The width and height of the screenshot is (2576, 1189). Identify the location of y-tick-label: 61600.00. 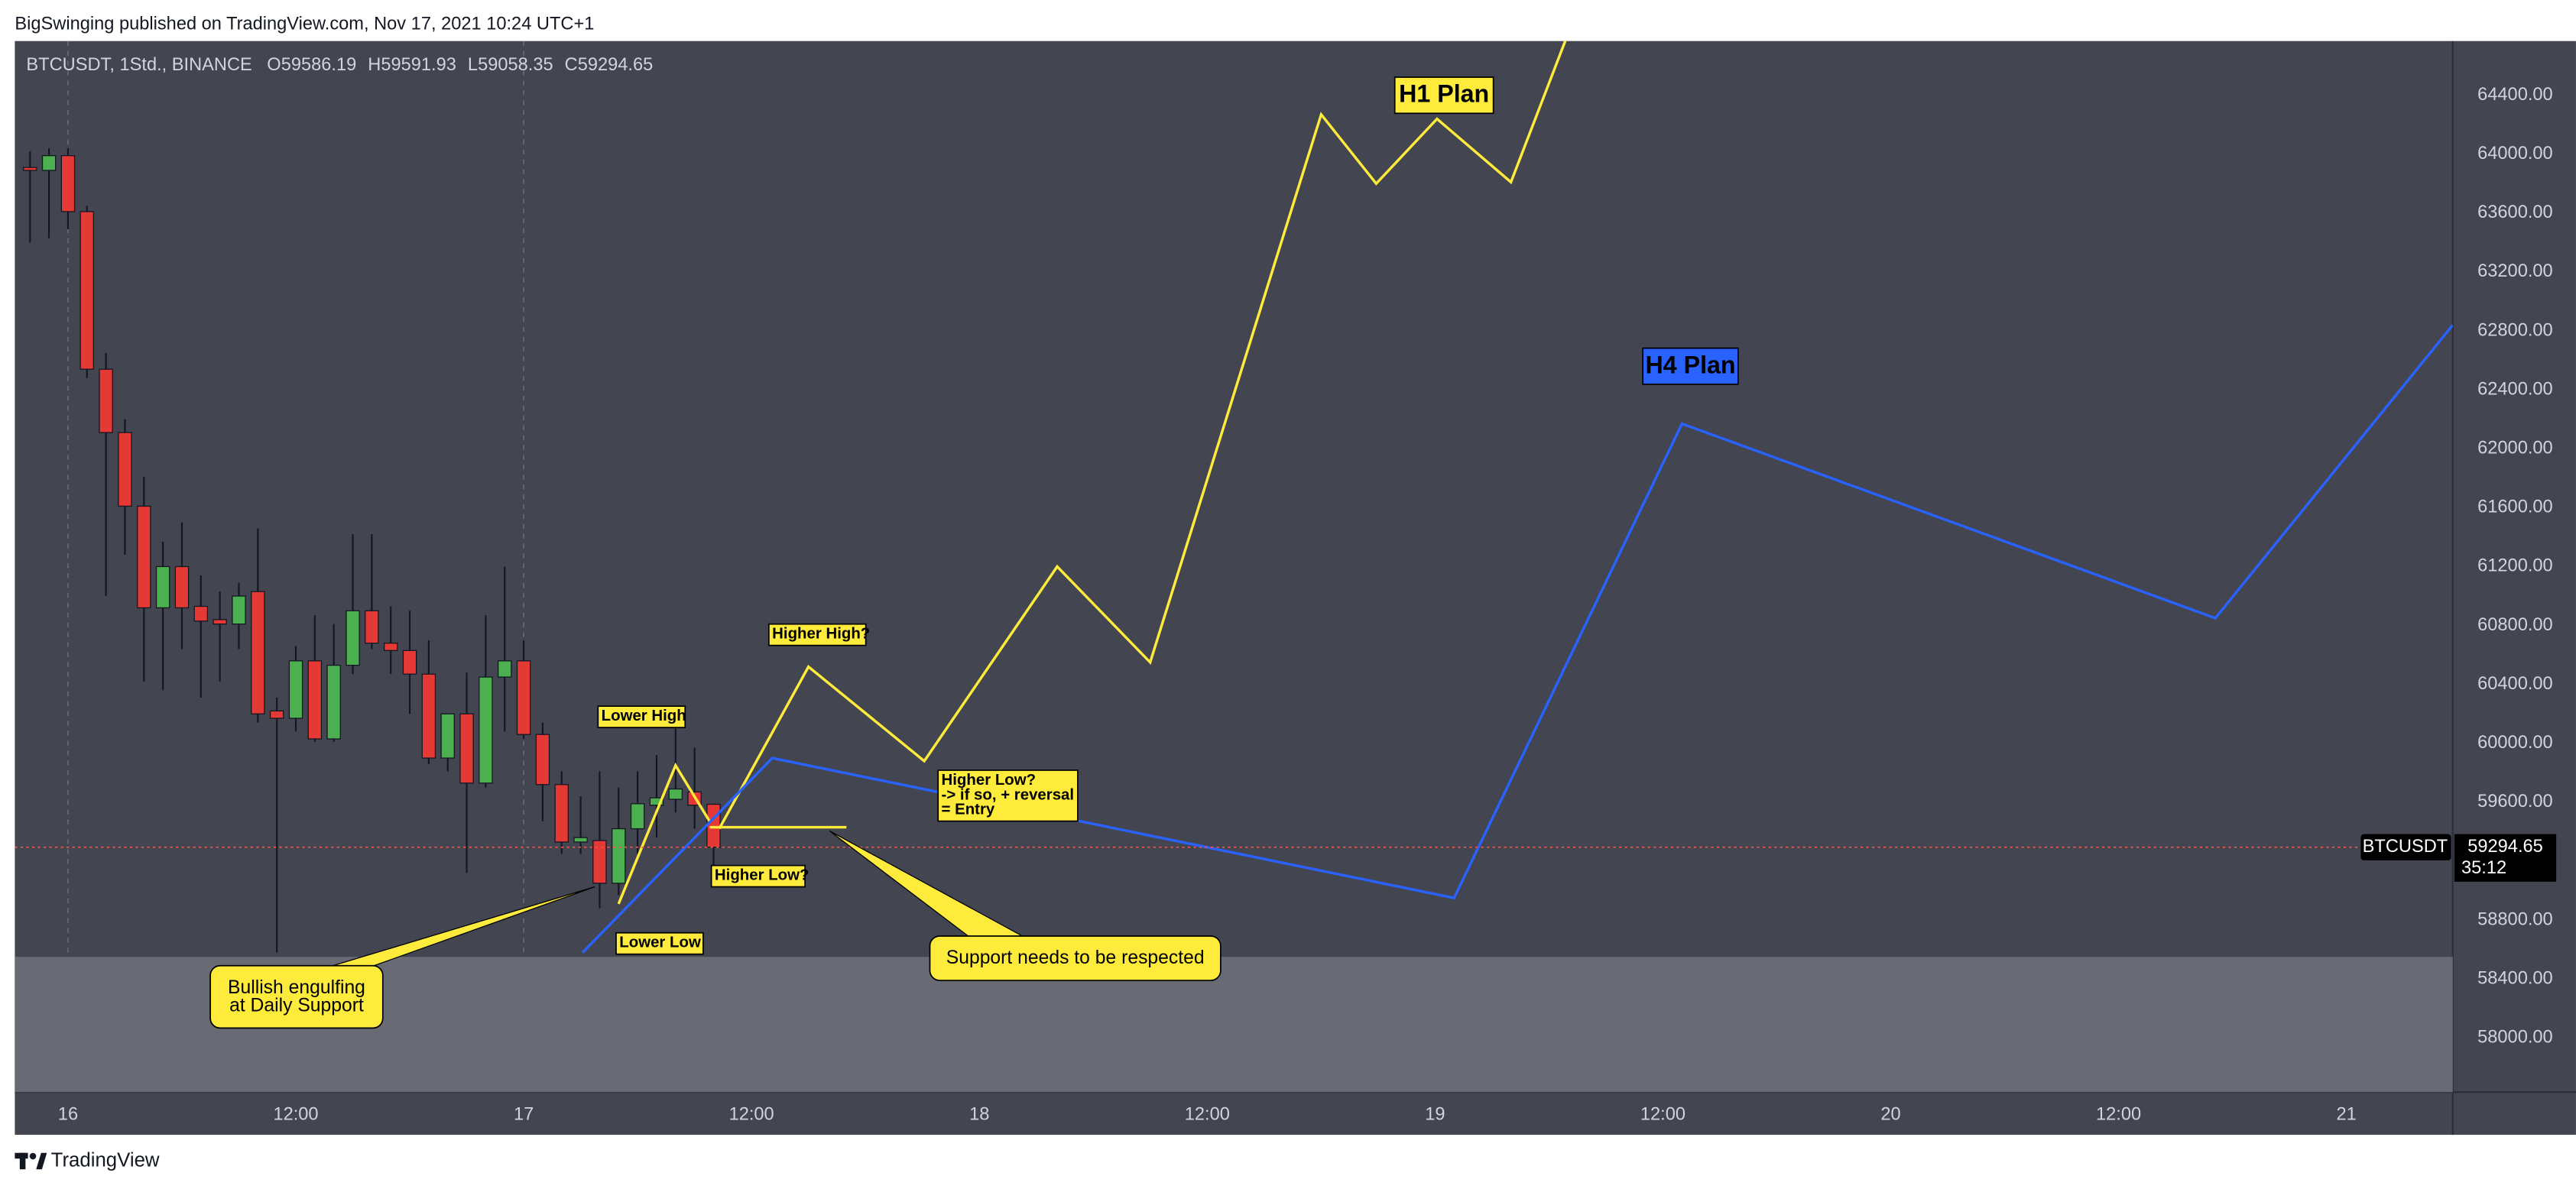
(2515, 507).